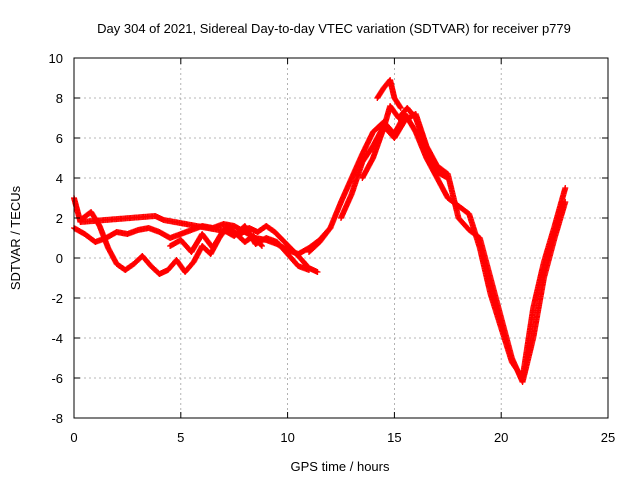 Image resolution: width=640 pixels, height=480 pixels. I want to click on x-tick-label: 15, so click(394, 437).